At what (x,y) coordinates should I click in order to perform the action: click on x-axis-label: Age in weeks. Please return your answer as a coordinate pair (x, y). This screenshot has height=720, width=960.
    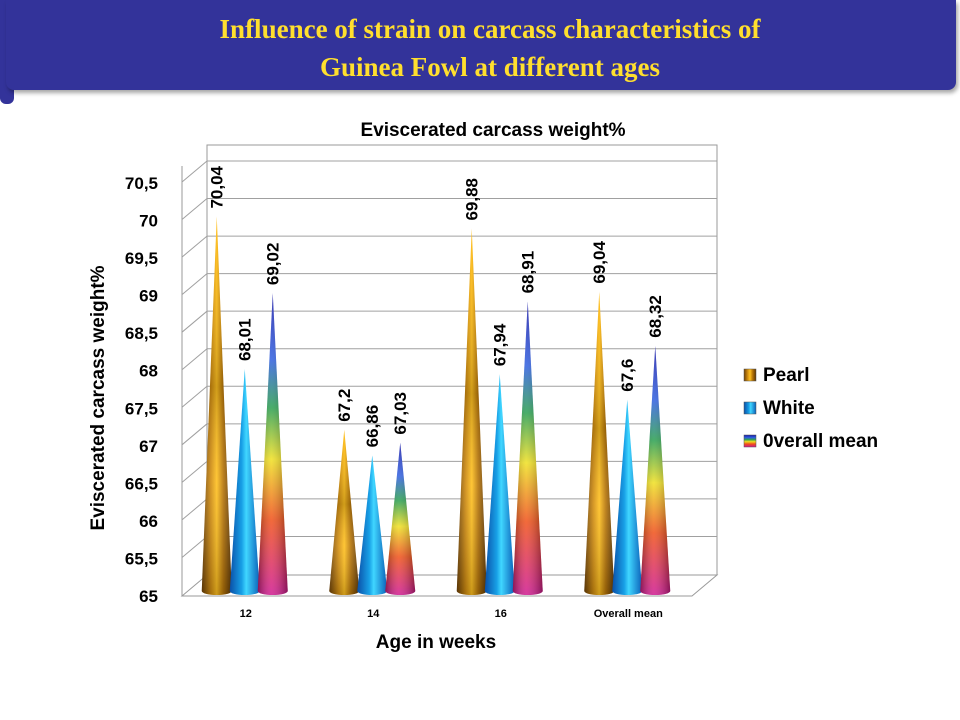
    Looking at the image, I should click on (436, 642).